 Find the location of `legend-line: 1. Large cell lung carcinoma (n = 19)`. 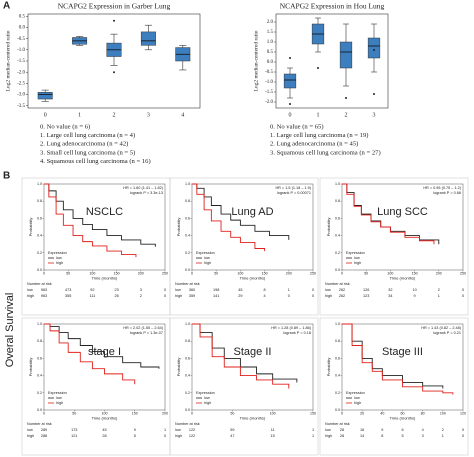

legend-line: 1. Large cell lung carcinoma (n = 19) is located at coordinates (319, 135).